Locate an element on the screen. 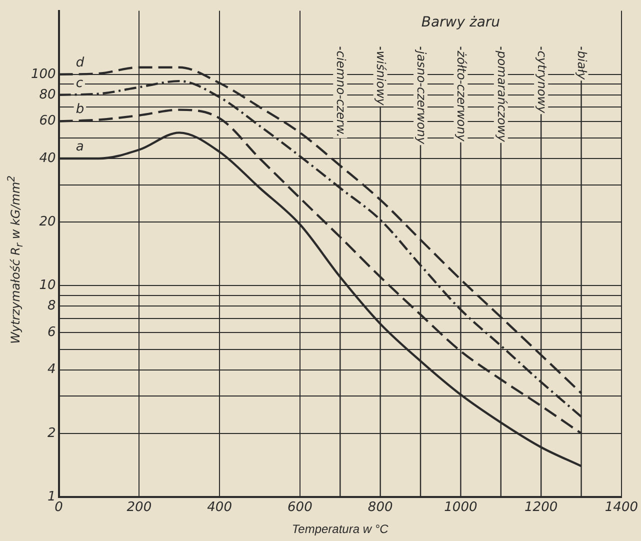 Image resolution: width=641 pixels, height=541 pixels. y-tick-label: 1 is located at coordinates (52, 496).